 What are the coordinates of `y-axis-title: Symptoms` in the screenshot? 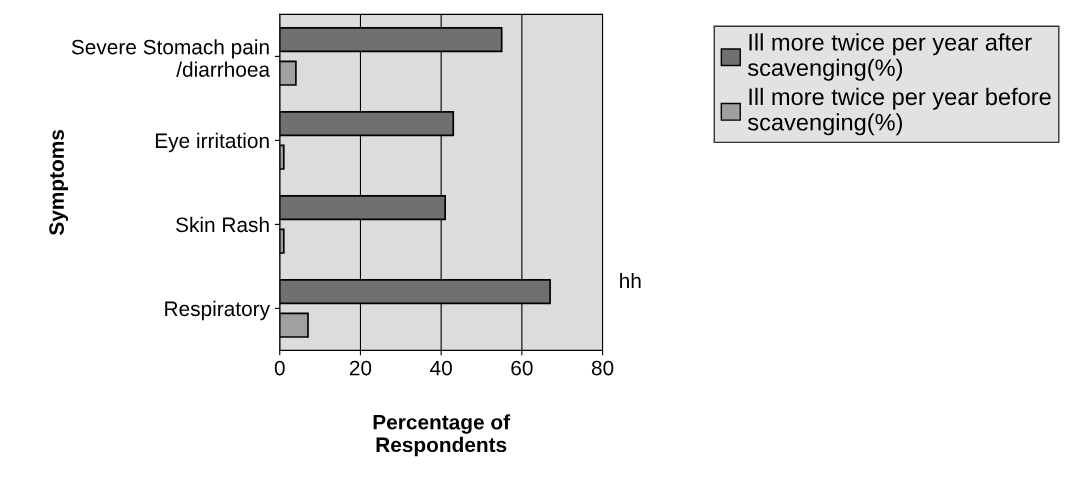 It's located at (59, 183).